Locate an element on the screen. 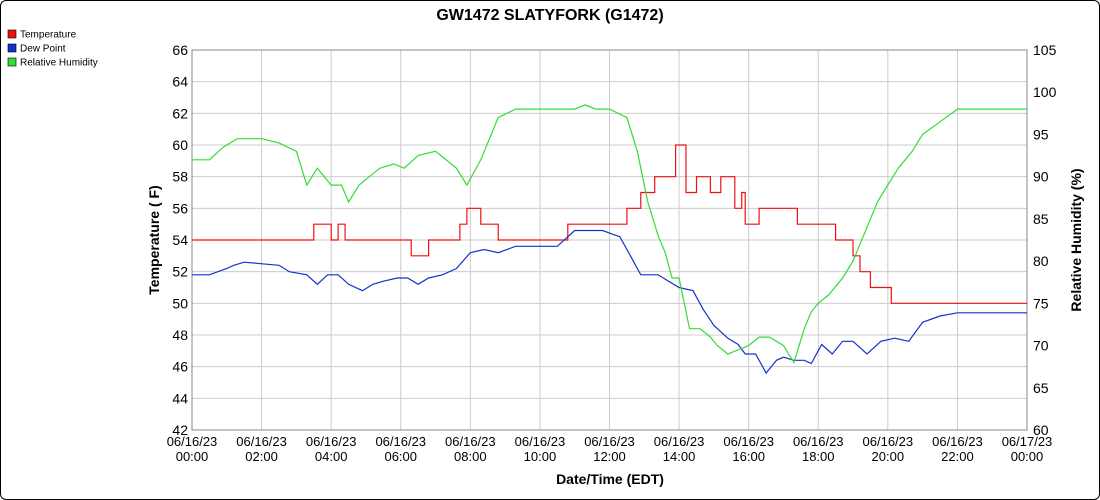 Image resolution: width=1100 pixels, height=500 pixels. y-tick-label: 54 is located at coordinates (180, 240).